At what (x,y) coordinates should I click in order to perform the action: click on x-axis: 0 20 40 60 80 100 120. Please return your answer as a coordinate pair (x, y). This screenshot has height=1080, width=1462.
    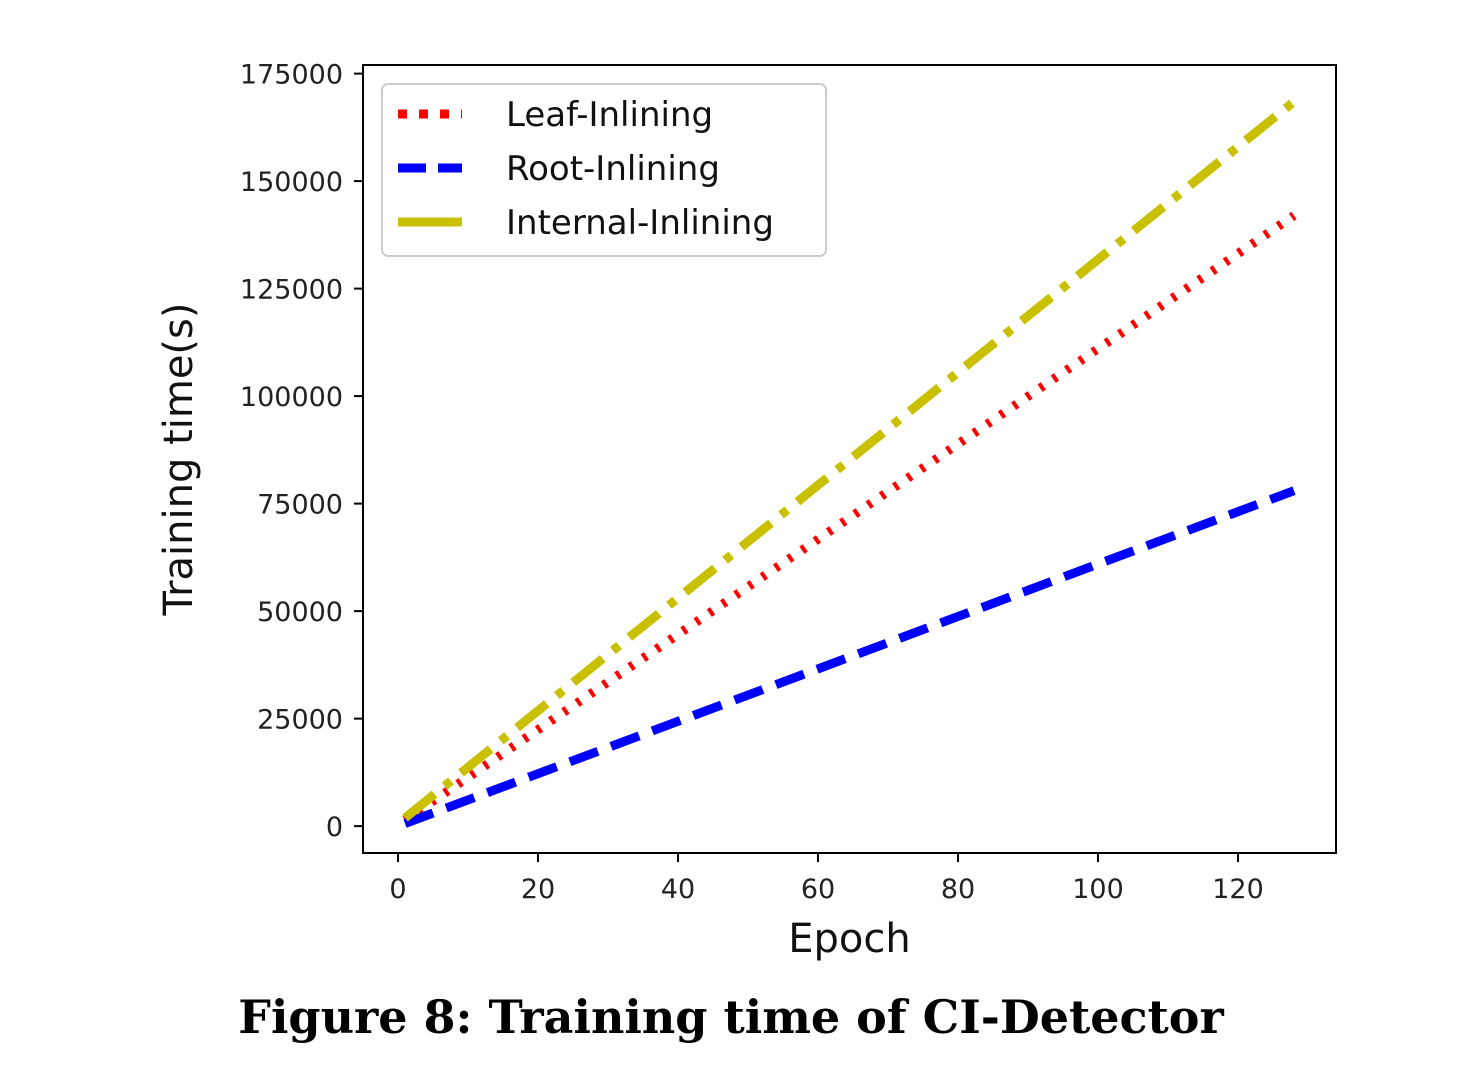
    Looking at the image, I should click on (826, 879).